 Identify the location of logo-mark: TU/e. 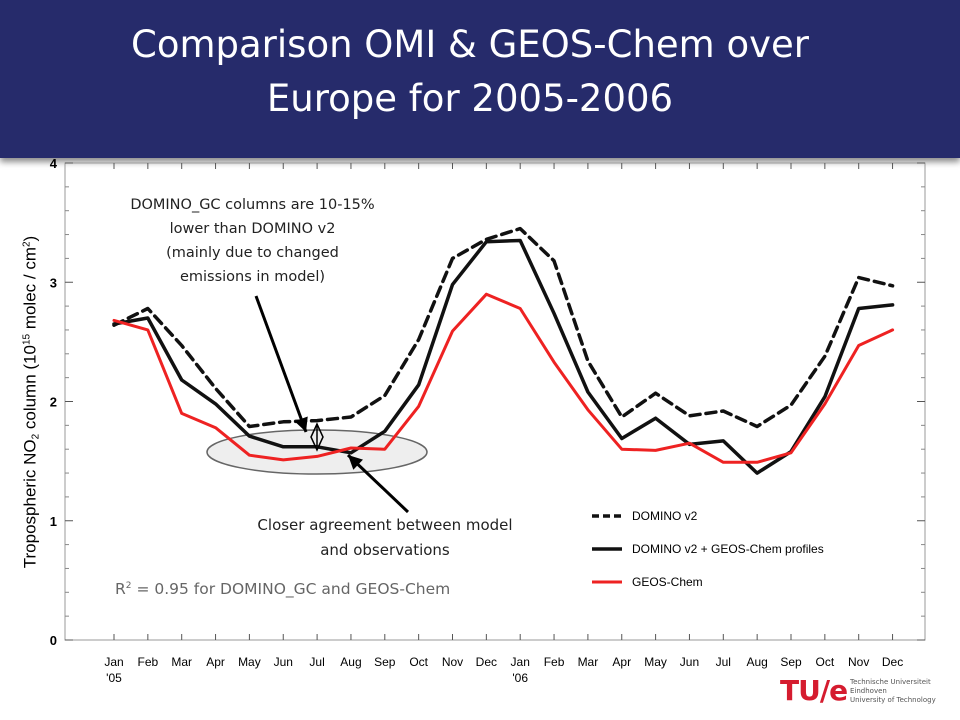
(814, 690).